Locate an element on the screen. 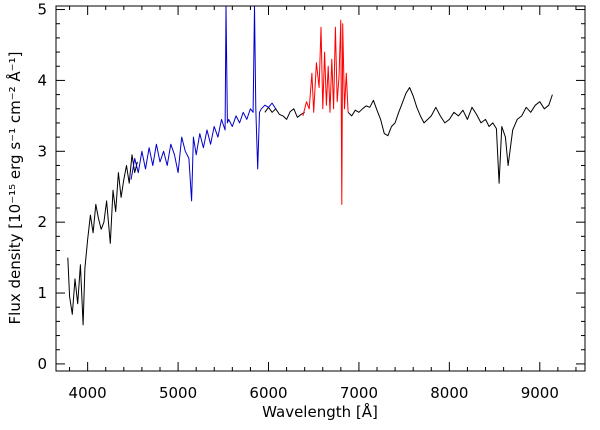 The height and width of the screenshot is (430, 600). x-tick-label: 6000 is located at coordinates (268, 393).